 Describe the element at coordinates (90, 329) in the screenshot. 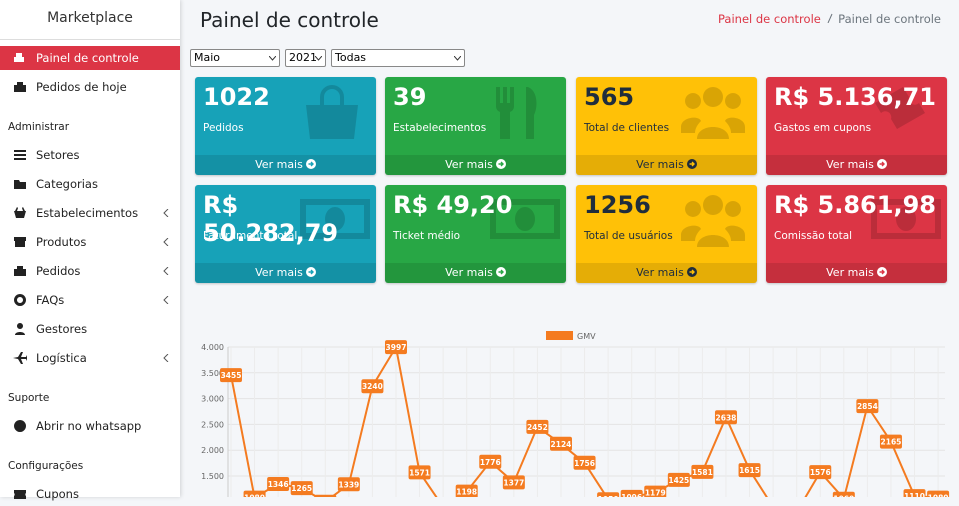

I see `nav-item: Gestores` at that location.